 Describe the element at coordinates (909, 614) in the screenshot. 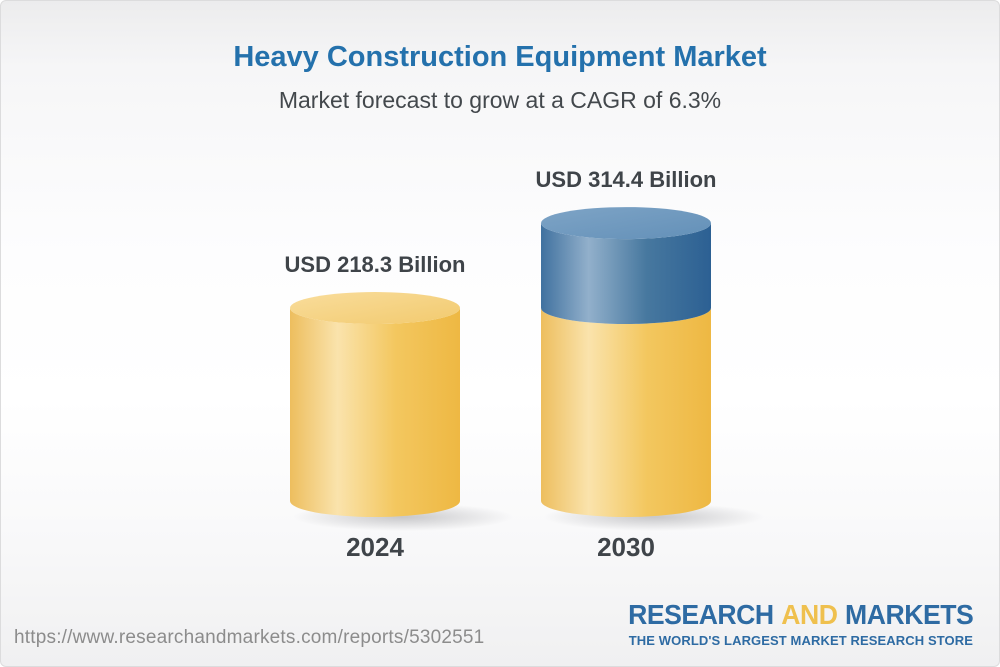

I see `logo-word-markets: MARKETS` at that location.